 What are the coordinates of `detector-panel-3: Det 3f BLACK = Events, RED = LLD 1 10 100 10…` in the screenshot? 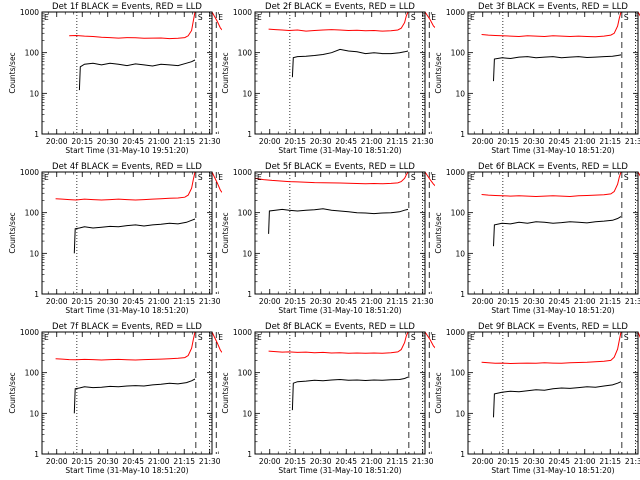 It's located at (537, 78).